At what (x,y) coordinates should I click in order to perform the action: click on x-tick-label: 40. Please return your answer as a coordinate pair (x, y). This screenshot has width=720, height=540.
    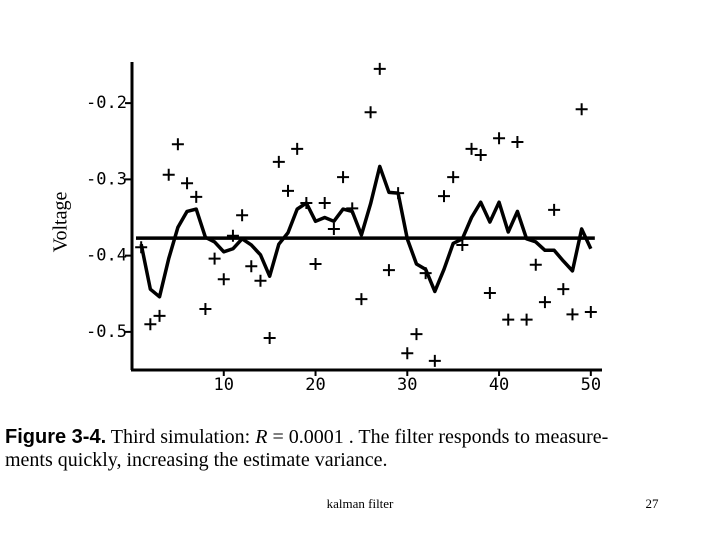
    Looking at the image, I should click on (499, 385).